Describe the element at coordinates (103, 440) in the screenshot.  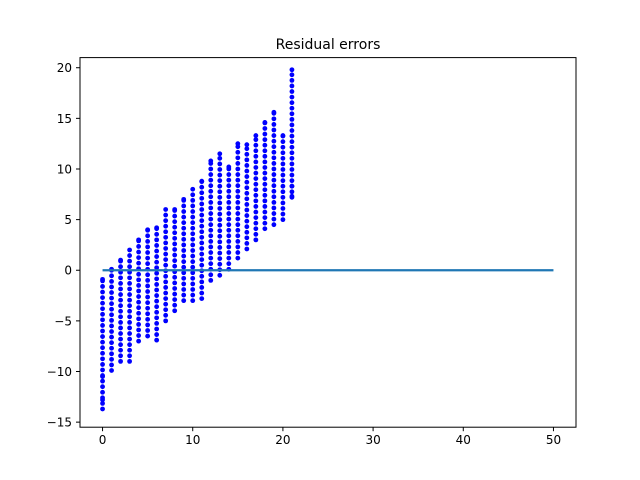
I see `x-tick-label: 0` at that location.